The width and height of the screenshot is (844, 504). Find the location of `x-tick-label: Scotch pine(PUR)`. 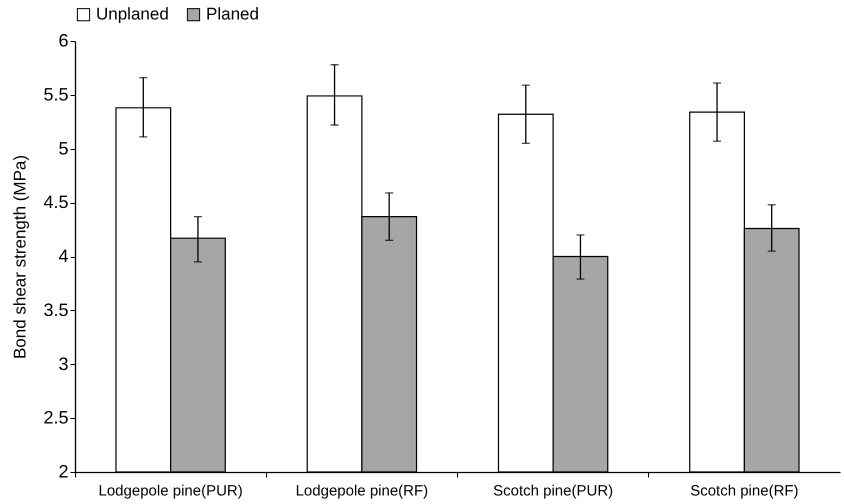

x-tick-label: Scotch pine(PUR) is located at coordinates (553, 491).